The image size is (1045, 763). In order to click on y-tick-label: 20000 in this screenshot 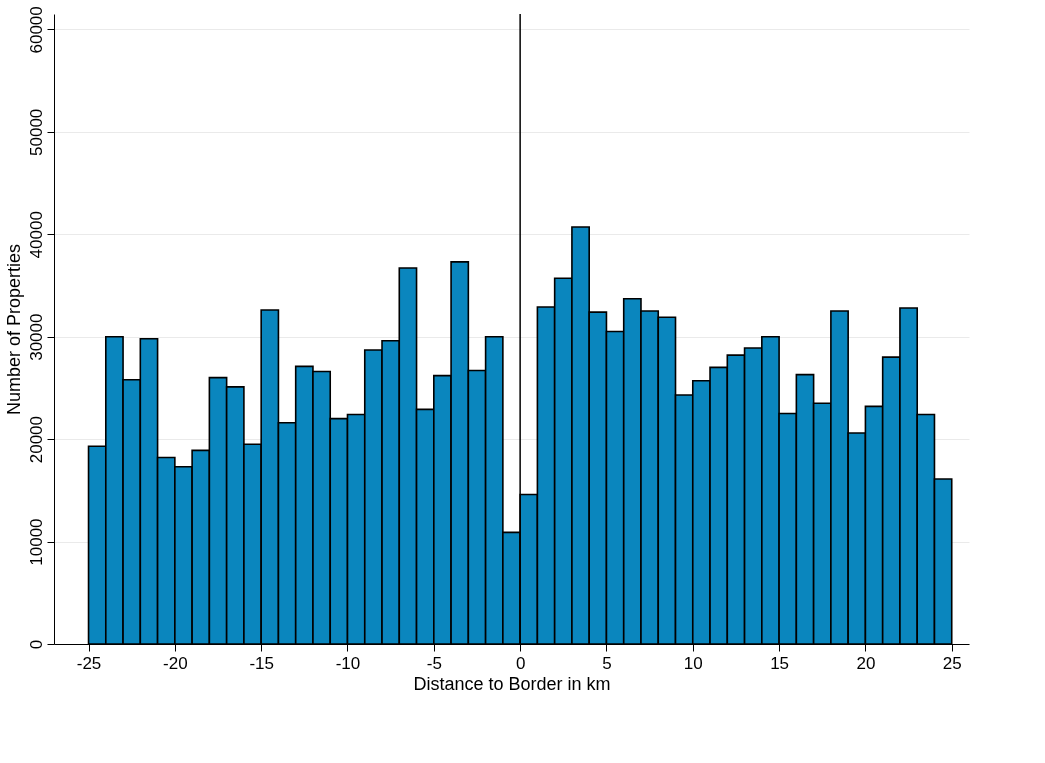, I will do `click(36, 439)`.